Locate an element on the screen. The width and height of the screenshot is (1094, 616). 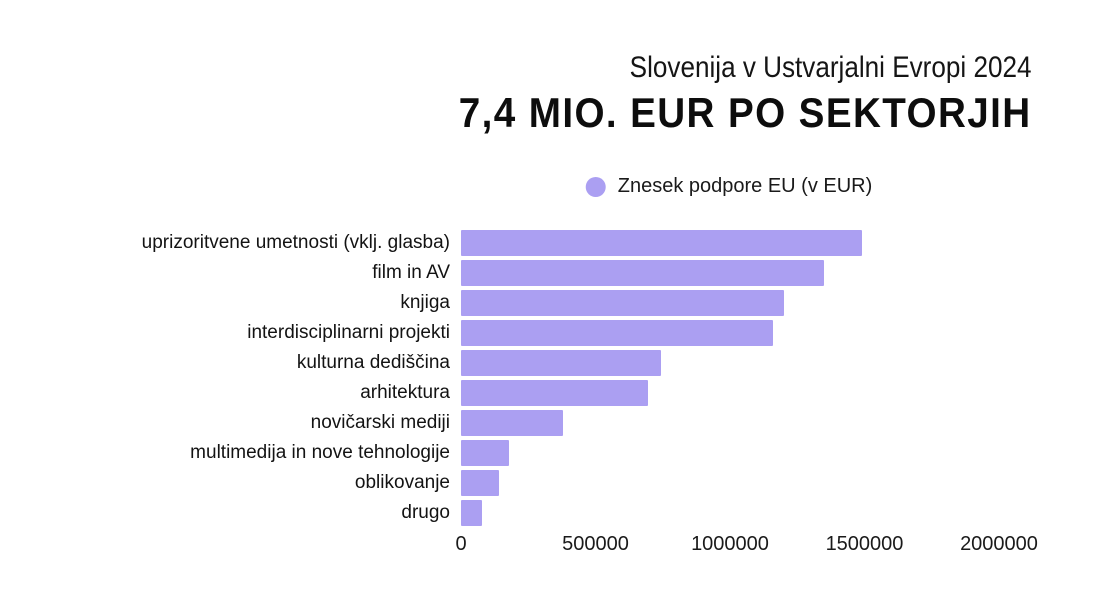
bar-row: interdisciplinarni projekti is located at coordinates (547, 333).